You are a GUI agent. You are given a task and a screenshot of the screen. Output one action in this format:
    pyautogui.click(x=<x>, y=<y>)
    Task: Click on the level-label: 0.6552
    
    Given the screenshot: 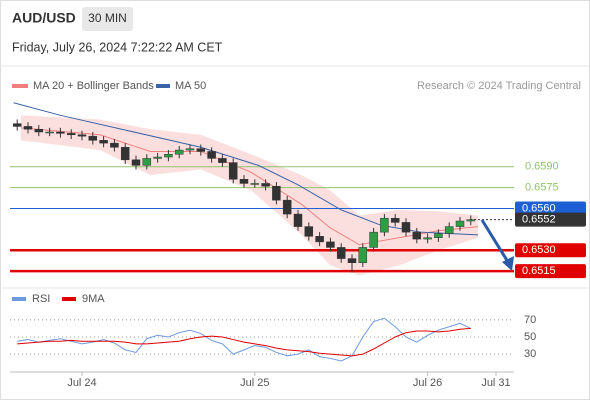 What is the action you would take?
    pyautogui.click(x=539, y=220)
    